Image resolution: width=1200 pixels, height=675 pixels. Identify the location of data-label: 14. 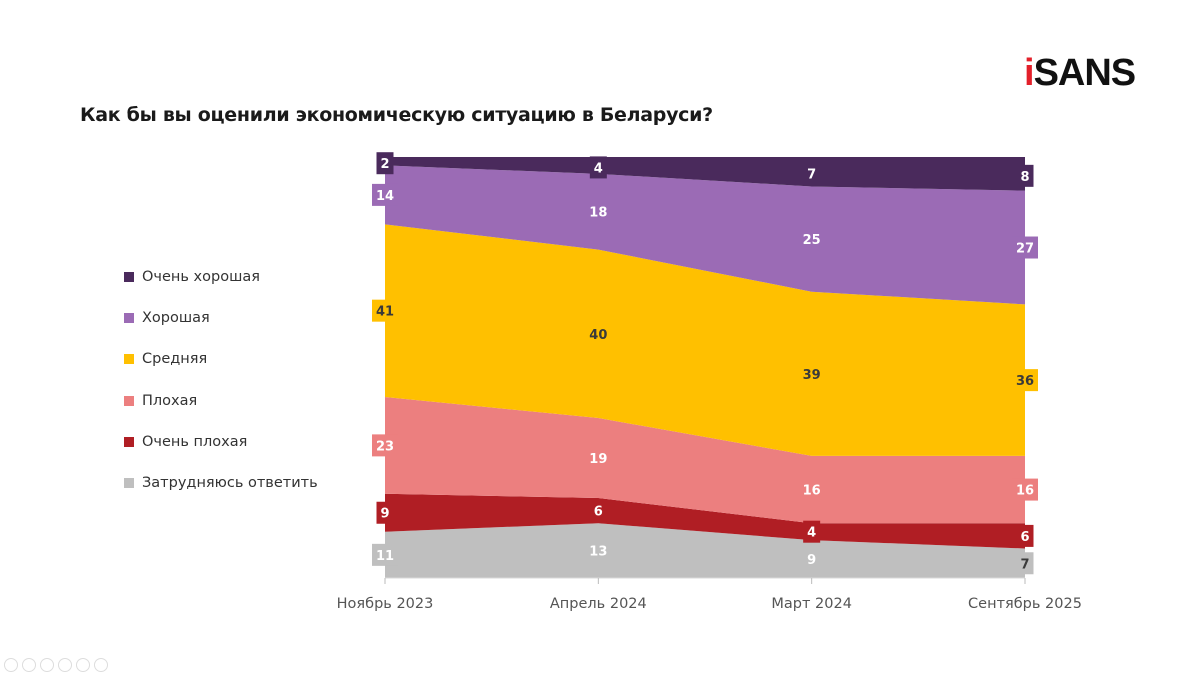
(385, 196).